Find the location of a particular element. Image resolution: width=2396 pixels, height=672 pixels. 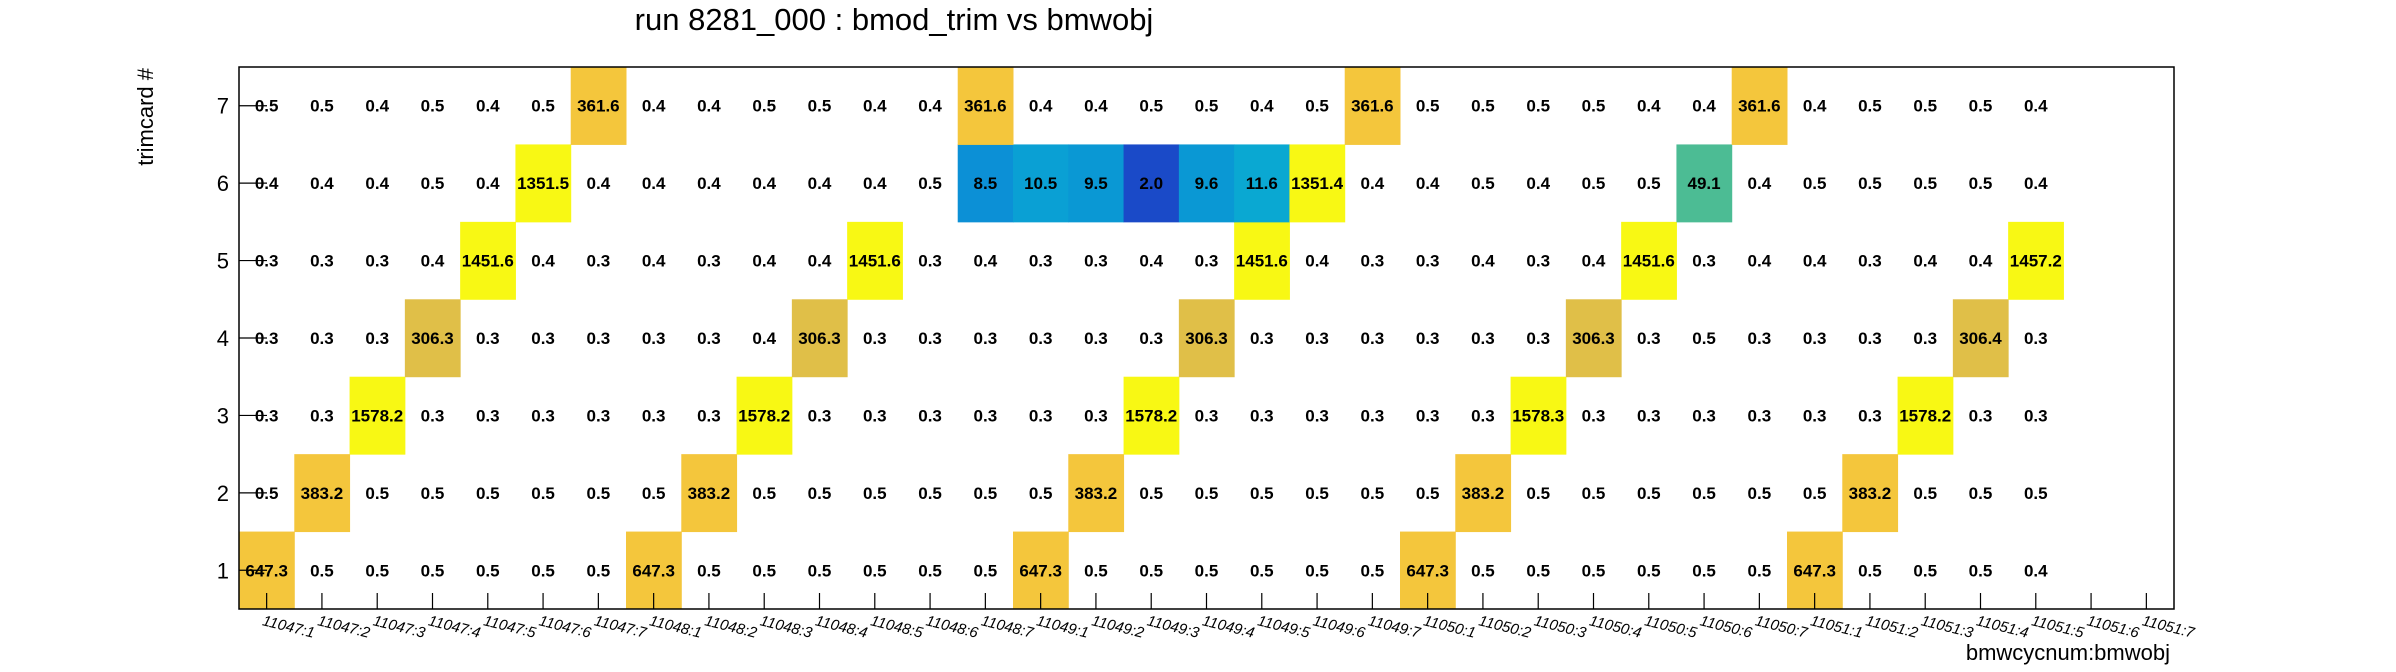

cell-value-label: 306.4 is located at coordinates (1980, 338).